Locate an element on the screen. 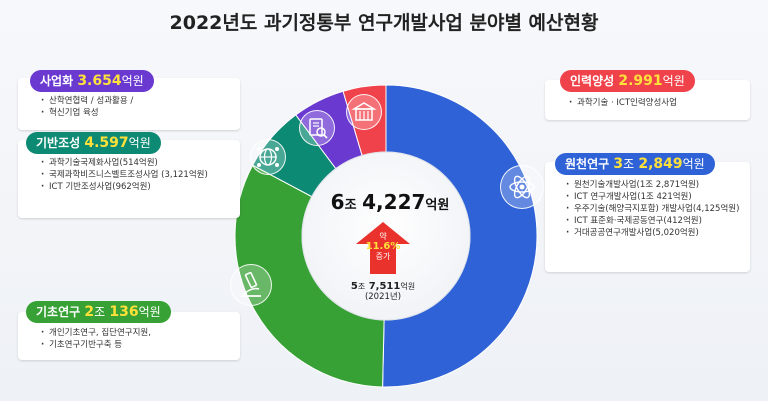 This screenshot has width=768, height=401. previous-year-budget: 5조 7,511억원 (2021년) is located at coordinates (383, 291).